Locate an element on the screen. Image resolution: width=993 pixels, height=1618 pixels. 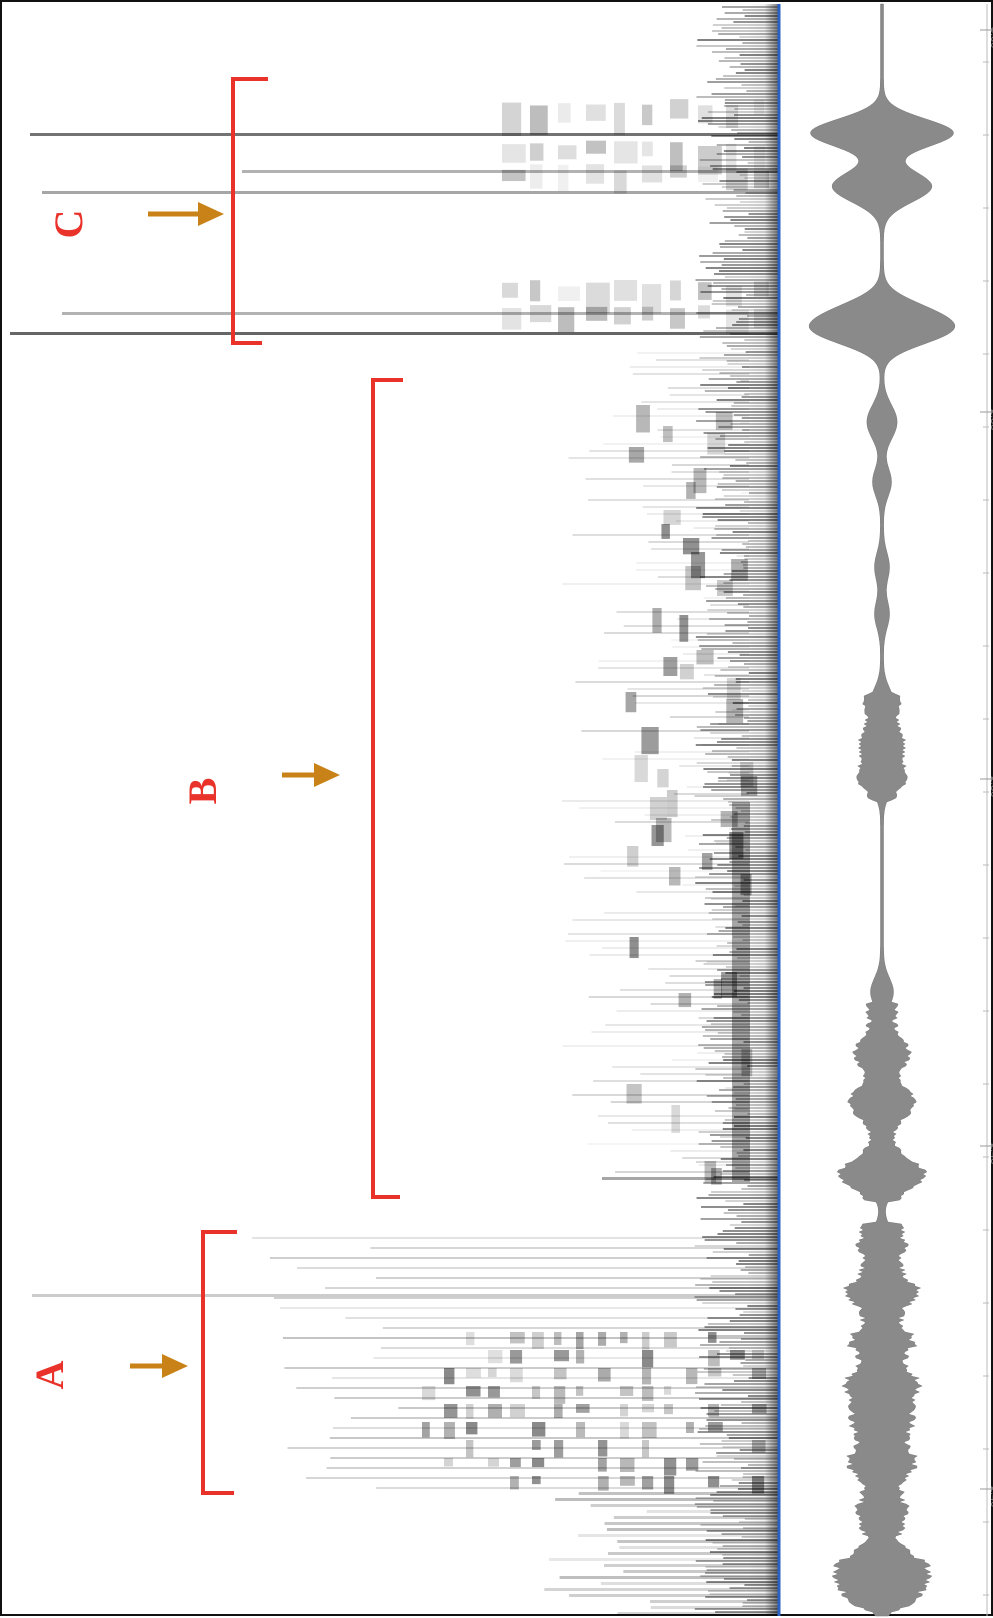
label-c: C is located at coordinates (68, 224).